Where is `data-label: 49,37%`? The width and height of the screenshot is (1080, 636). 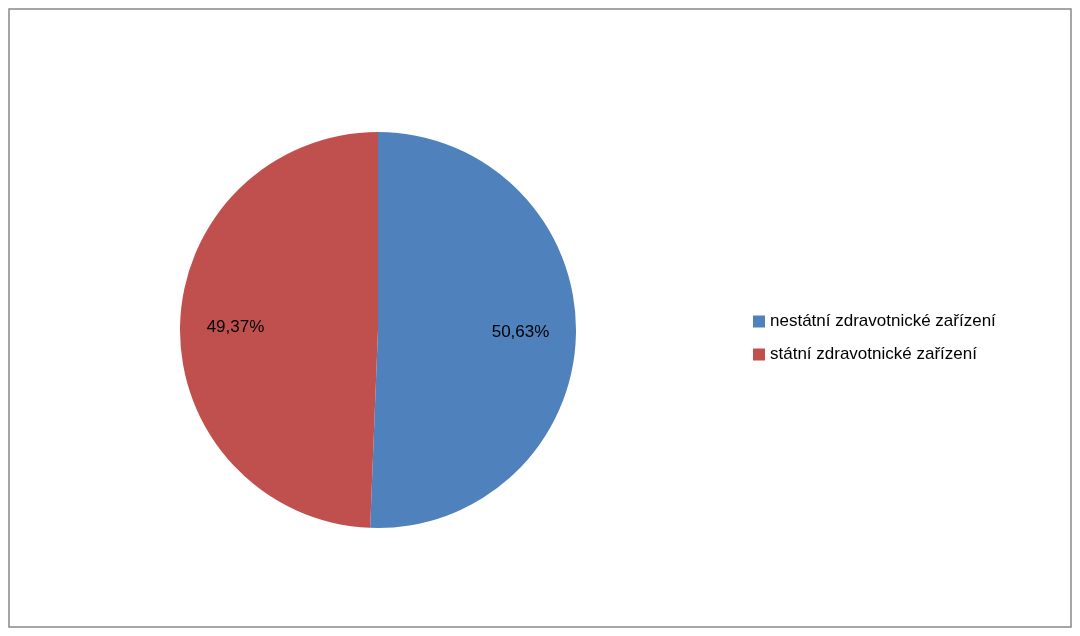
data-label: 49,37% is located at coordinates (235, 326).